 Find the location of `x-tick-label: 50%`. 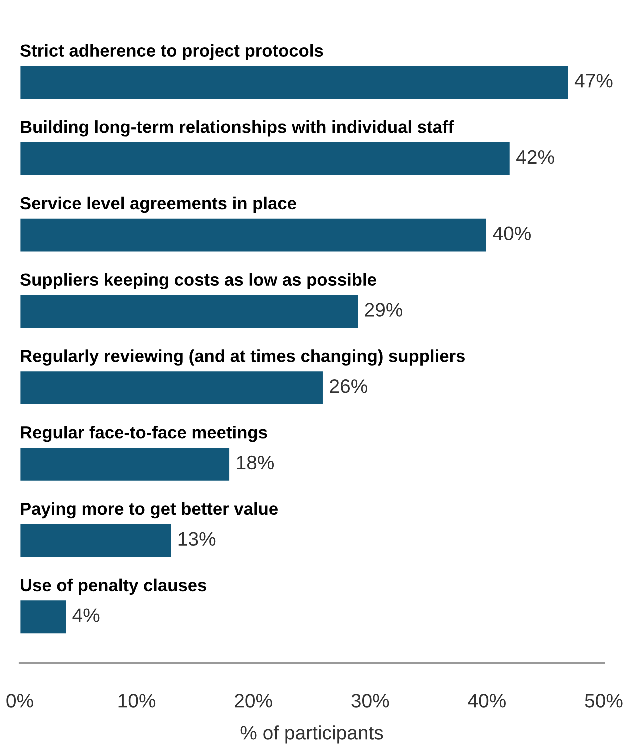

x-tick-label: 50% is located at coordinates (604, 701).